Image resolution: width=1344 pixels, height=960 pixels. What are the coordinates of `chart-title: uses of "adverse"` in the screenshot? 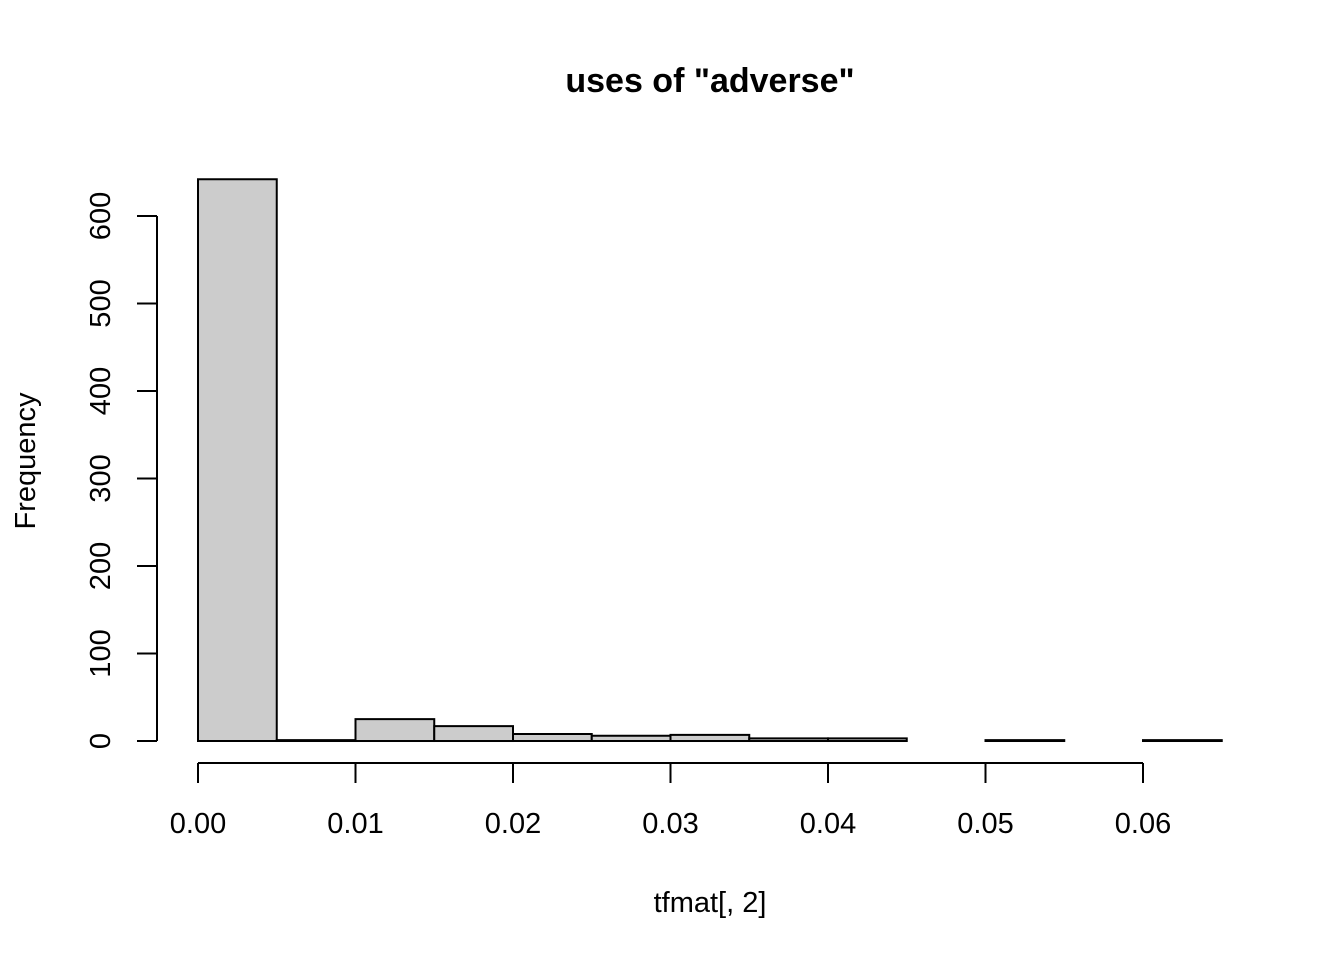 It's located at (709, 81).